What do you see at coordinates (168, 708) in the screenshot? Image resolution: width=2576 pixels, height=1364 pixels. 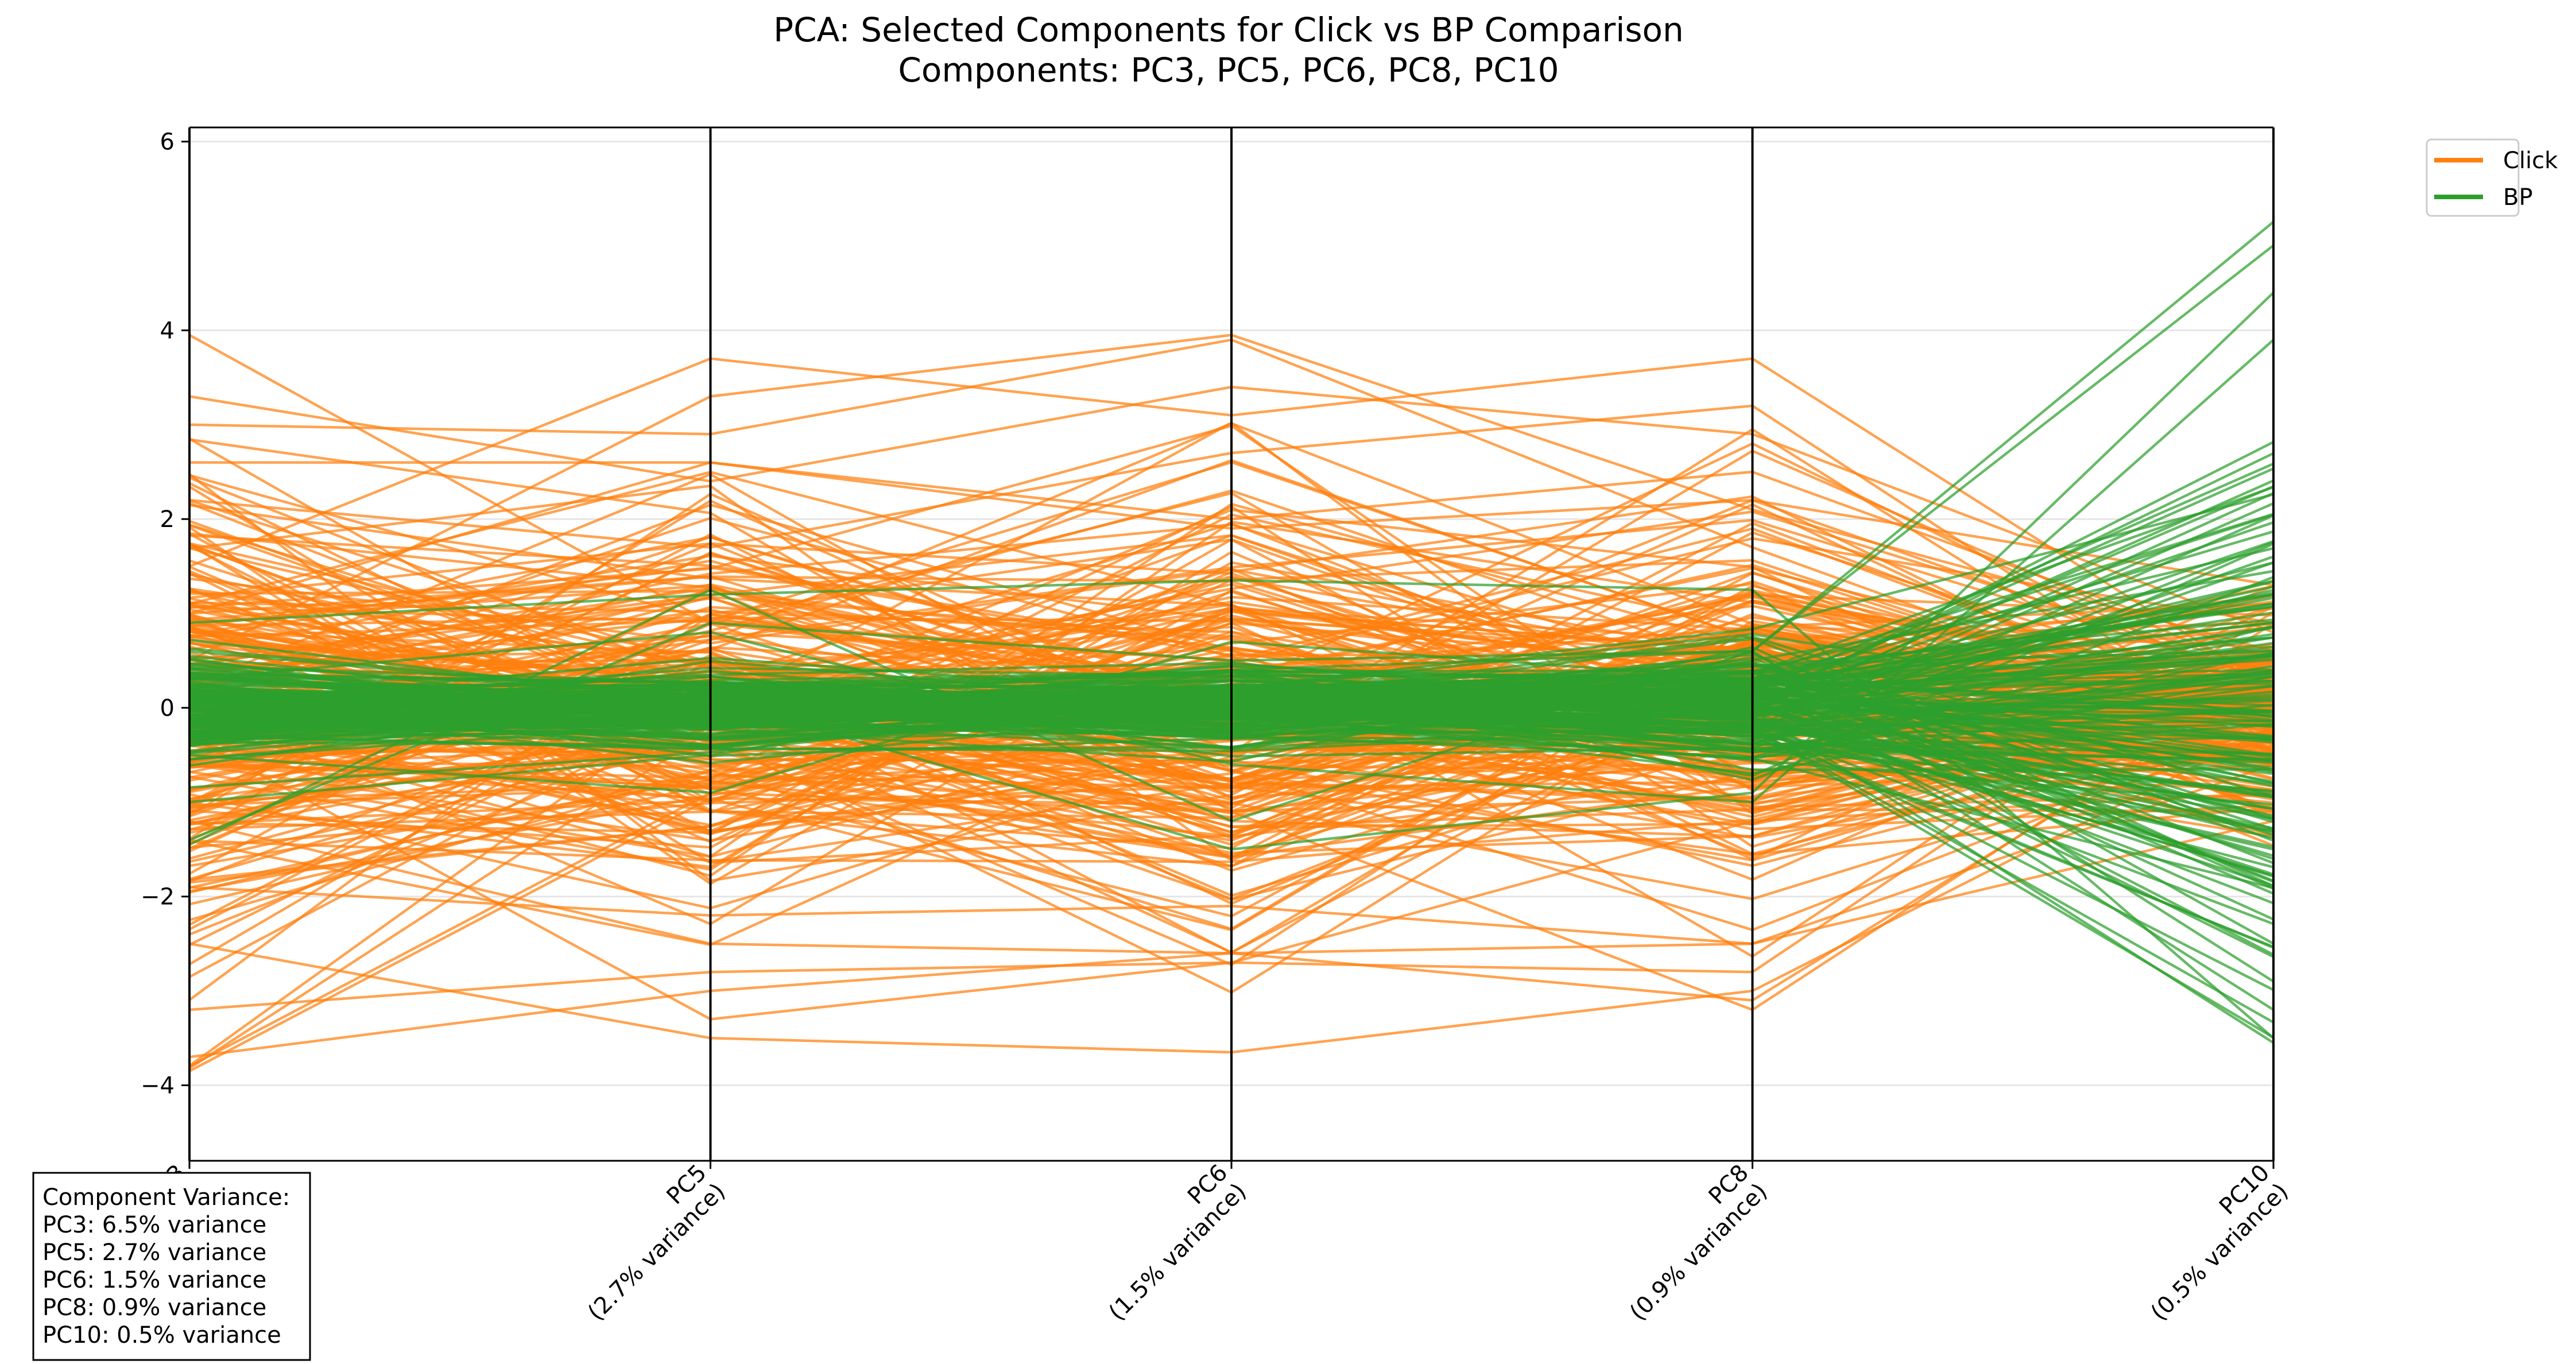 I see `y-tick-label: 0` at bounding box center [168, 708].